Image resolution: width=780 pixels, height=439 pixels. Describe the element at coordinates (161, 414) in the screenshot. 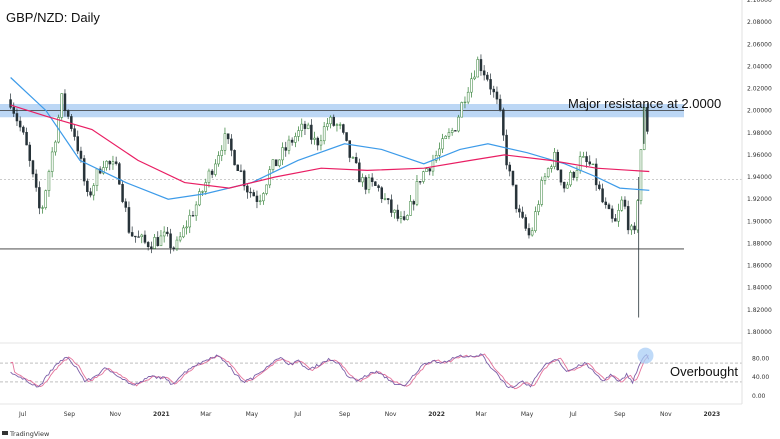

I see `time-tick-label: 2021` at that location.